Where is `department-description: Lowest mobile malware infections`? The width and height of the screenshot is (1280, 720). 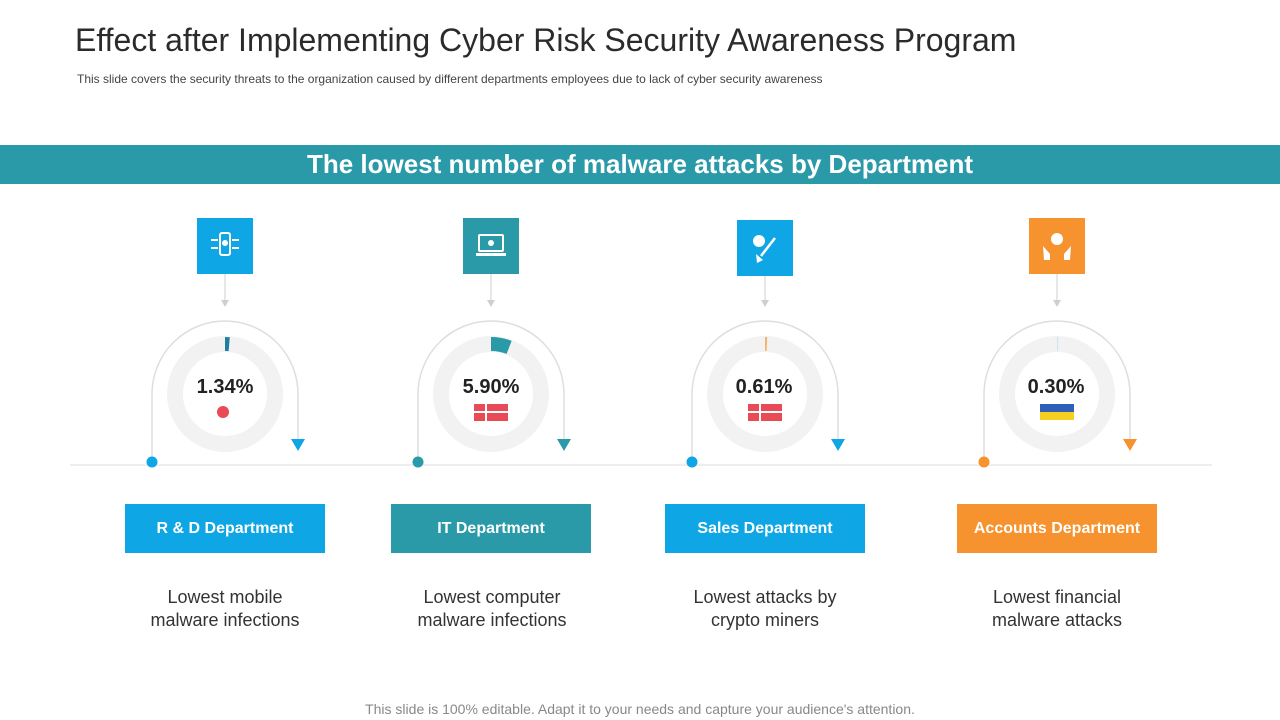
department-description: Lowest mobile malware infections is located at coordinates (225, 609).